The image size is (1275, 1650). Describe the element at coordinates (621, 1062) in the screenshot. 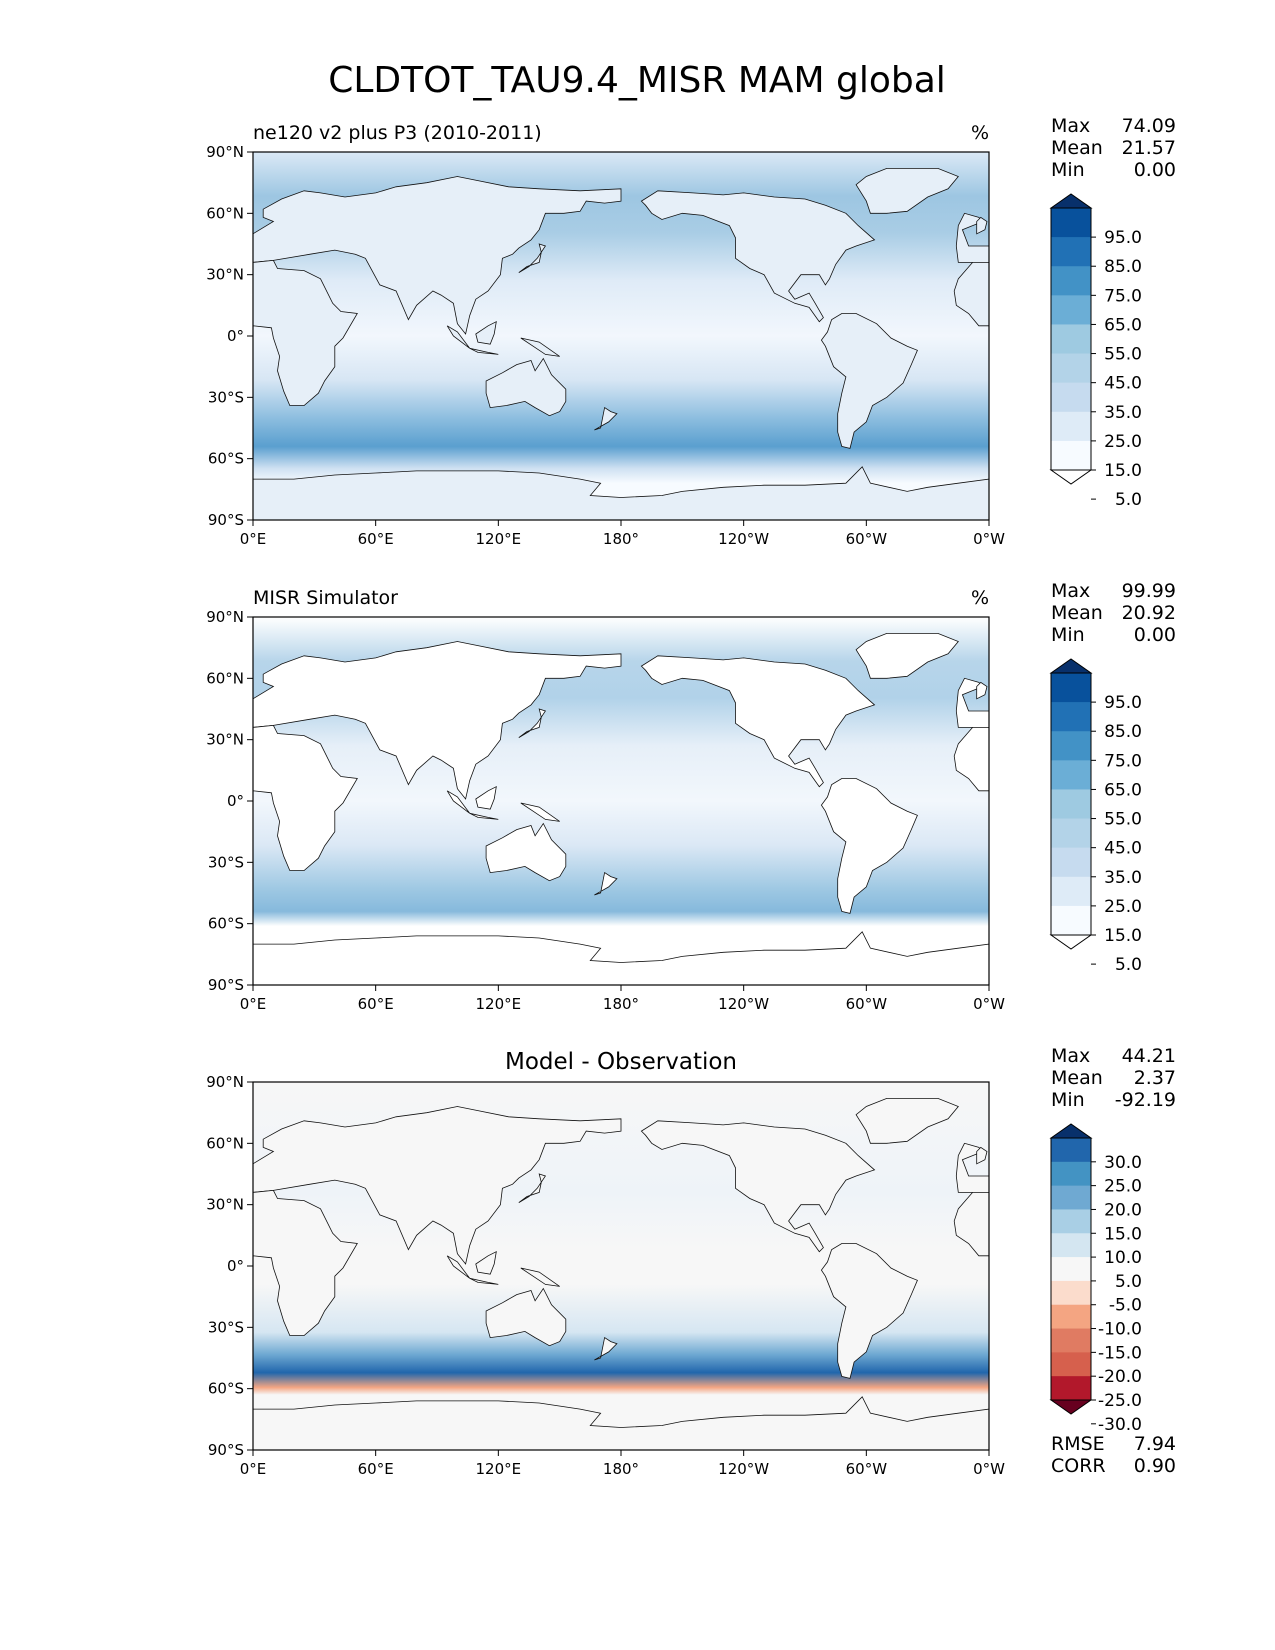

I see `panel-title: Model - Observation` at that location.